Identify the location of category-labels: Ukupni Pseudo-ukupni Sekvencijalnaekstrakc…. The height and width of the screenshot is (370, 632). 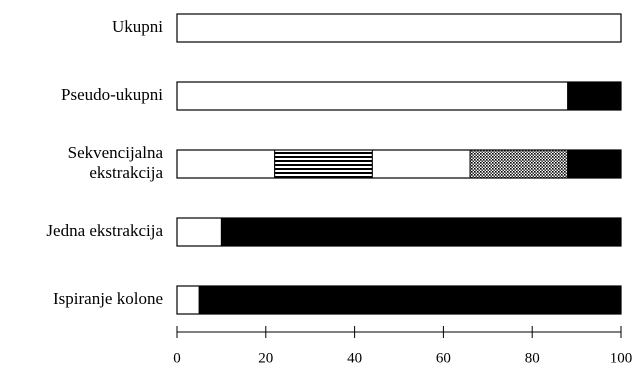
(104, 162).